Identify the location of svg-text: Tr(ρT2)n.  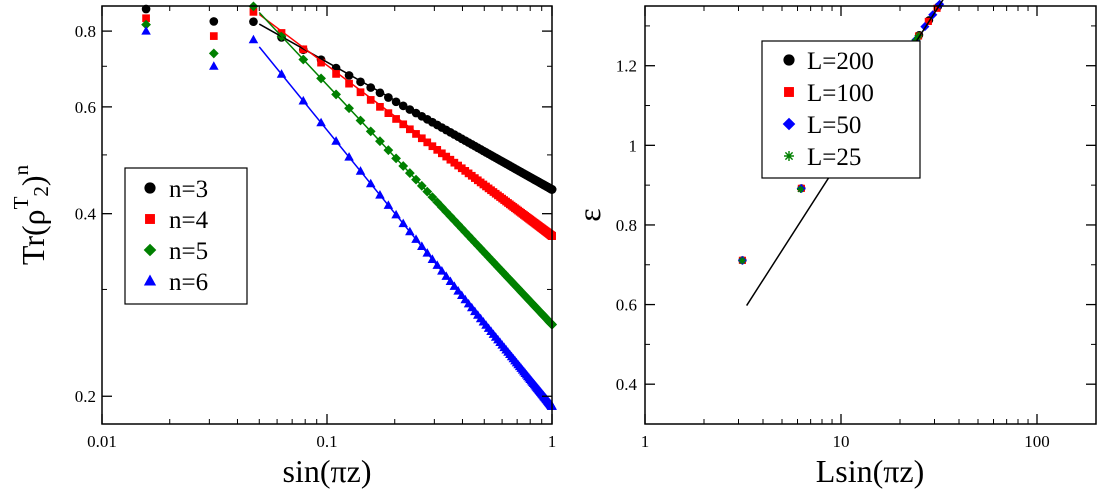
(31, 214).